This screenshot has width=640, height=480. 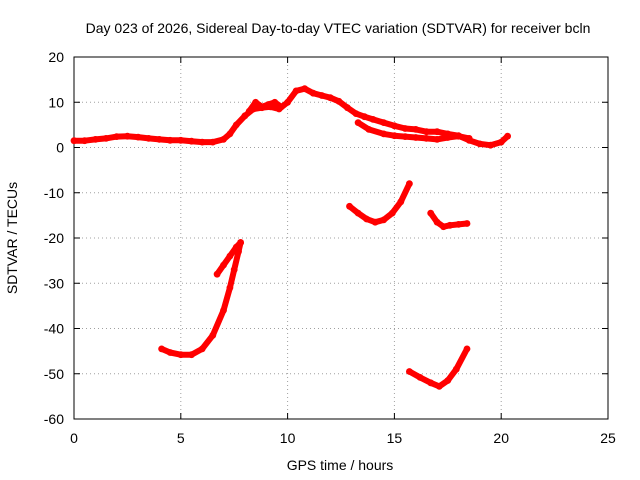 What do you see at coordinates (60, 148) in the screenshot?
I see `y-tick-label: 0` at bounding box center [60, 148].